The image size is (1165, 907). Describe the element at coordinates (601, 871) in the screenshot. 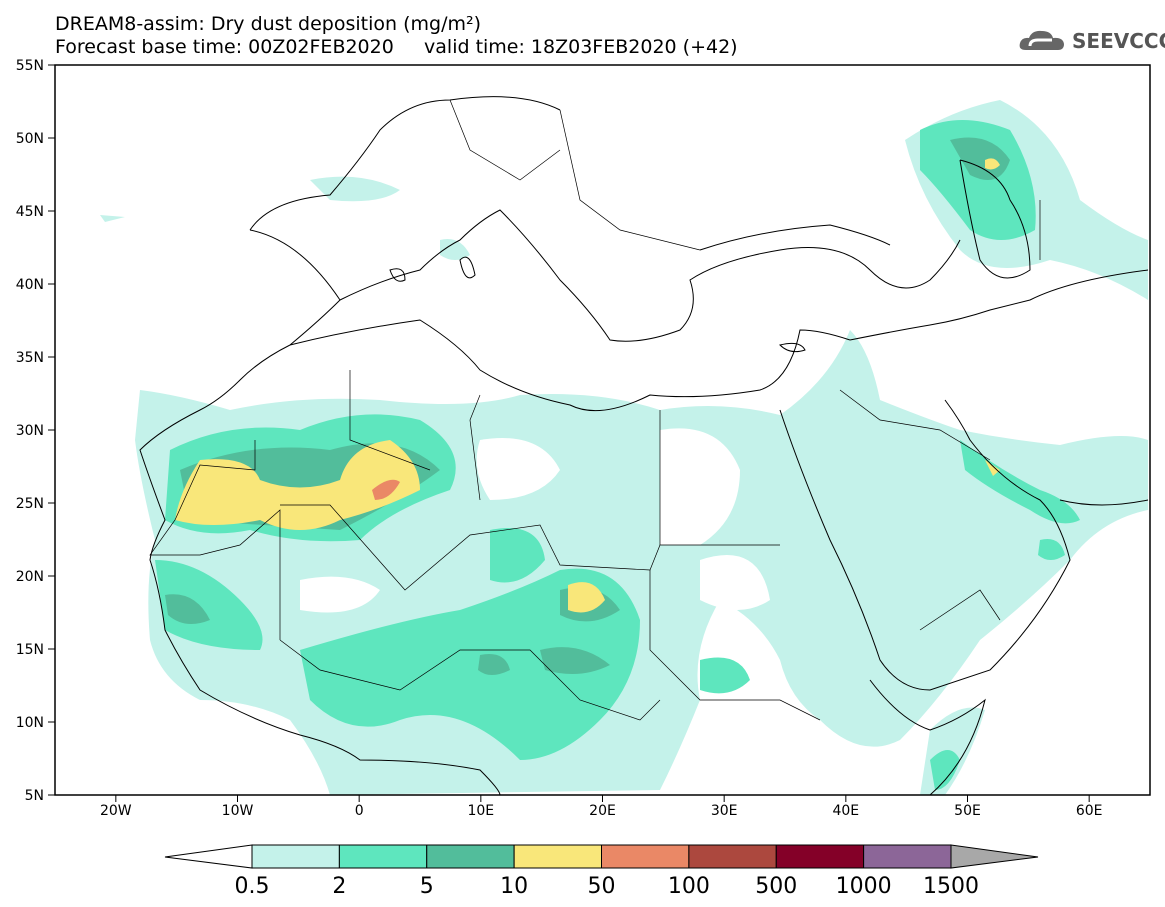

I see `colorbar: 0.5 2 5 10 50 100 500 1000 1500` at that location.